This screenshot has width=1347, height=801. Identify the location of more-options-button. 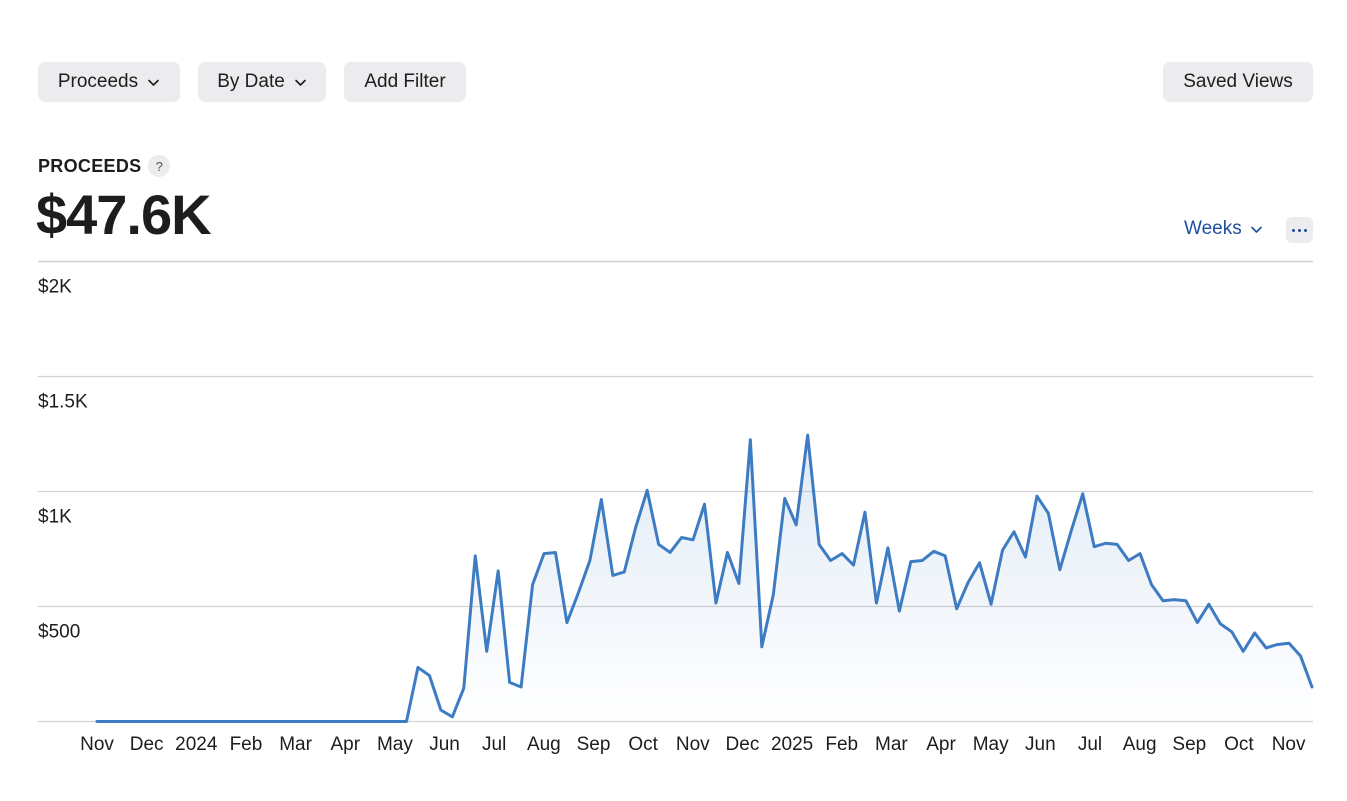
(1299, 230).